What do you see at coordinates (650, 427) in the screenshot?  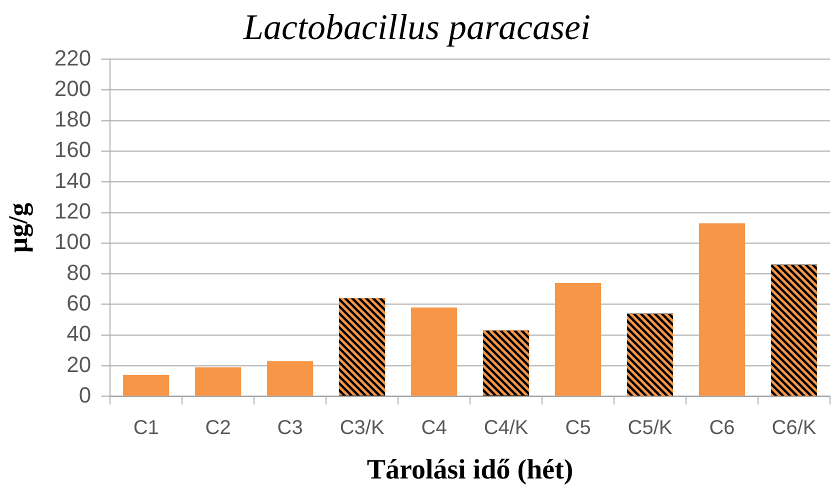 I see `x-tick-label: C5/K` at bounding box center [650, 427].